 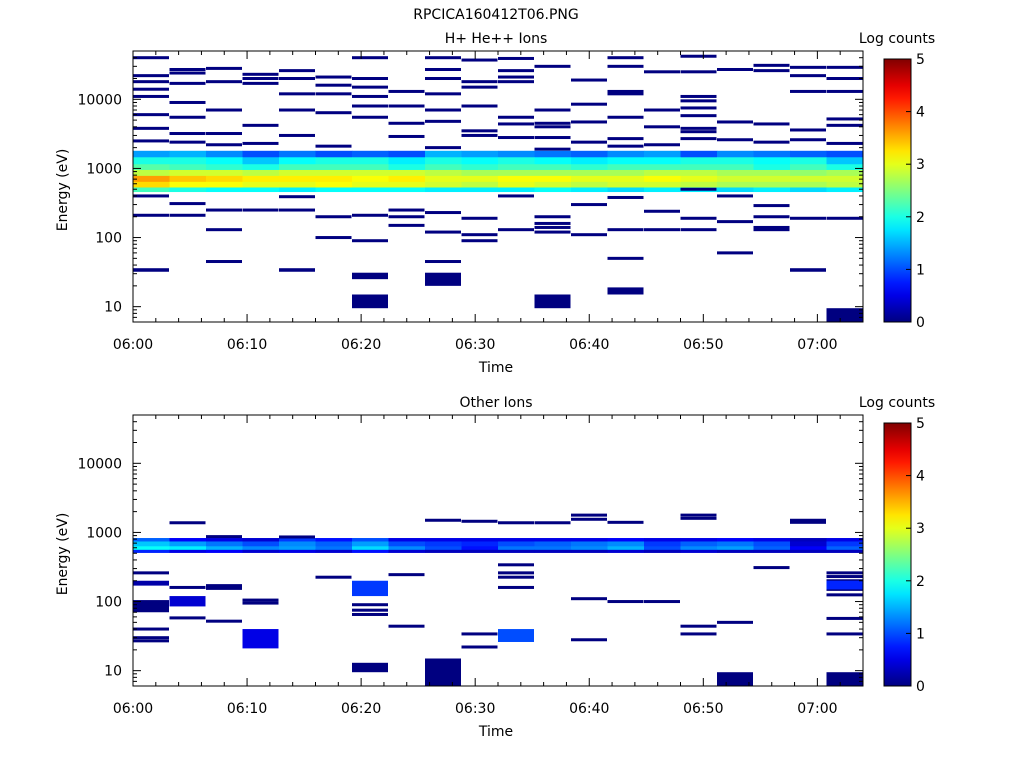 What do you see at coordinates (133, 345) in the screenshot?
I see `x-tick-label: 06:00` at bounding box center [133, 345].